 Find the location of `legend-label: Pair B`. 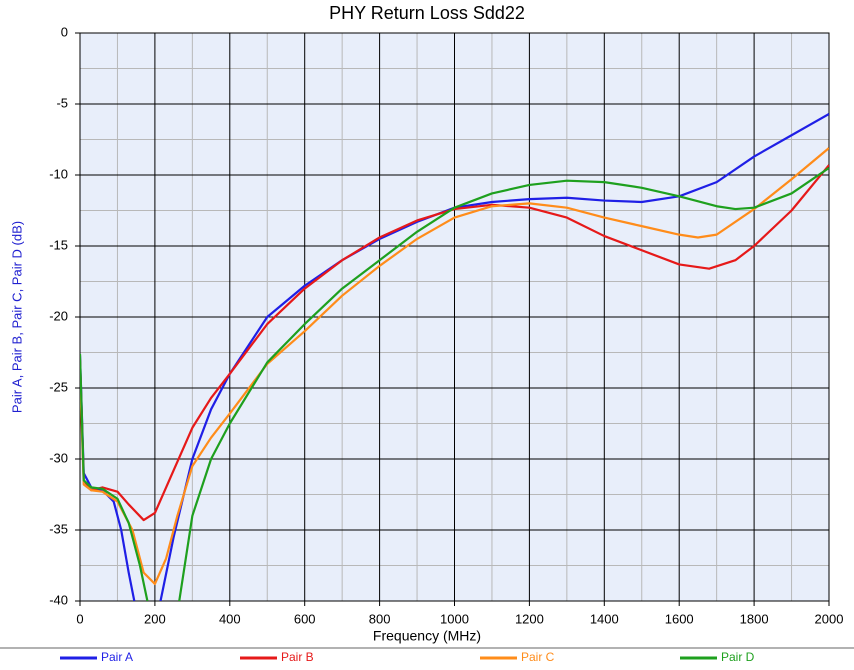

legend-label: Pair B is located at coordinates (297, 657).